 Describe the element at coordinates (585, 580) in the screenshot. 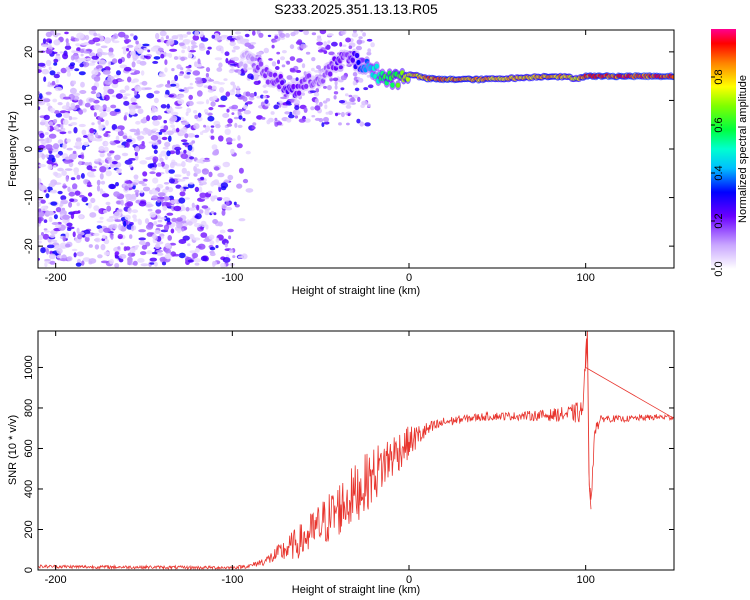

I see `snr-x-tick-label: 100` at that location.